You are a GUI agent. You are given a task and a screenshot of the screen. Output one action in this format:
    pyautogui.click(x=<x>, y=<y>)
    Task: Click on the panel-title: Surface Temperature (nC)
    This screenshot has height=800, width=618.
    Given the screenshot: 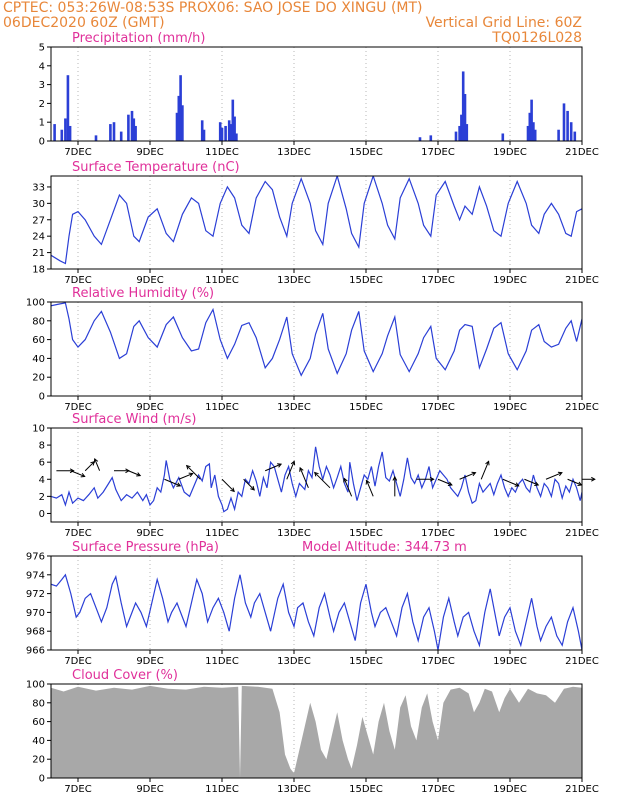 What is the action you would take?
    pyautogui.click(x=156, y=167)
    